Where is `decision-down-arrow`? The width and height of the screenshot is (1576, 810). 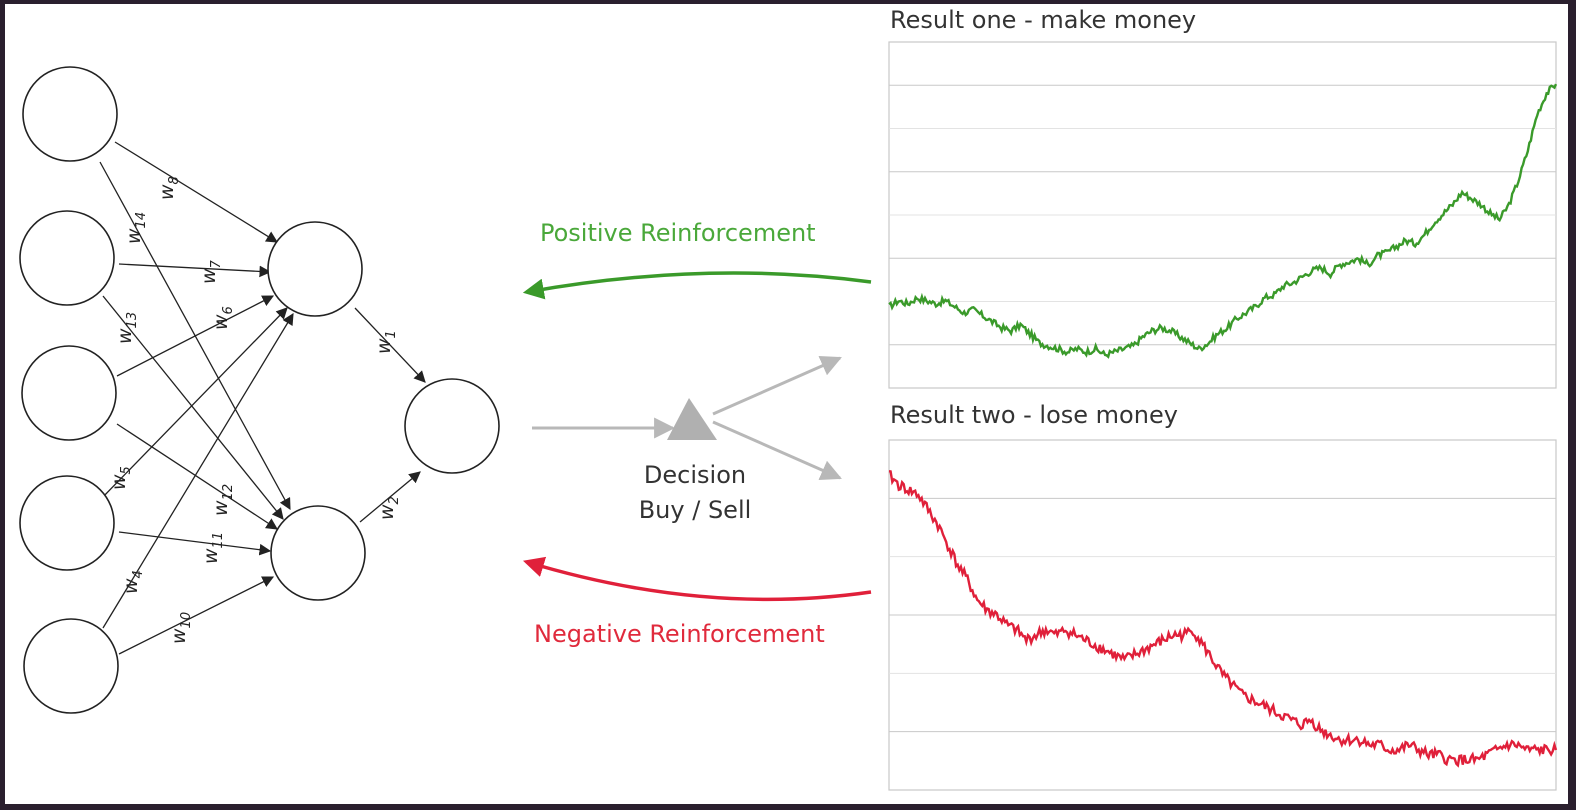 decision-down-arrow is located at coordinates (777, 450).